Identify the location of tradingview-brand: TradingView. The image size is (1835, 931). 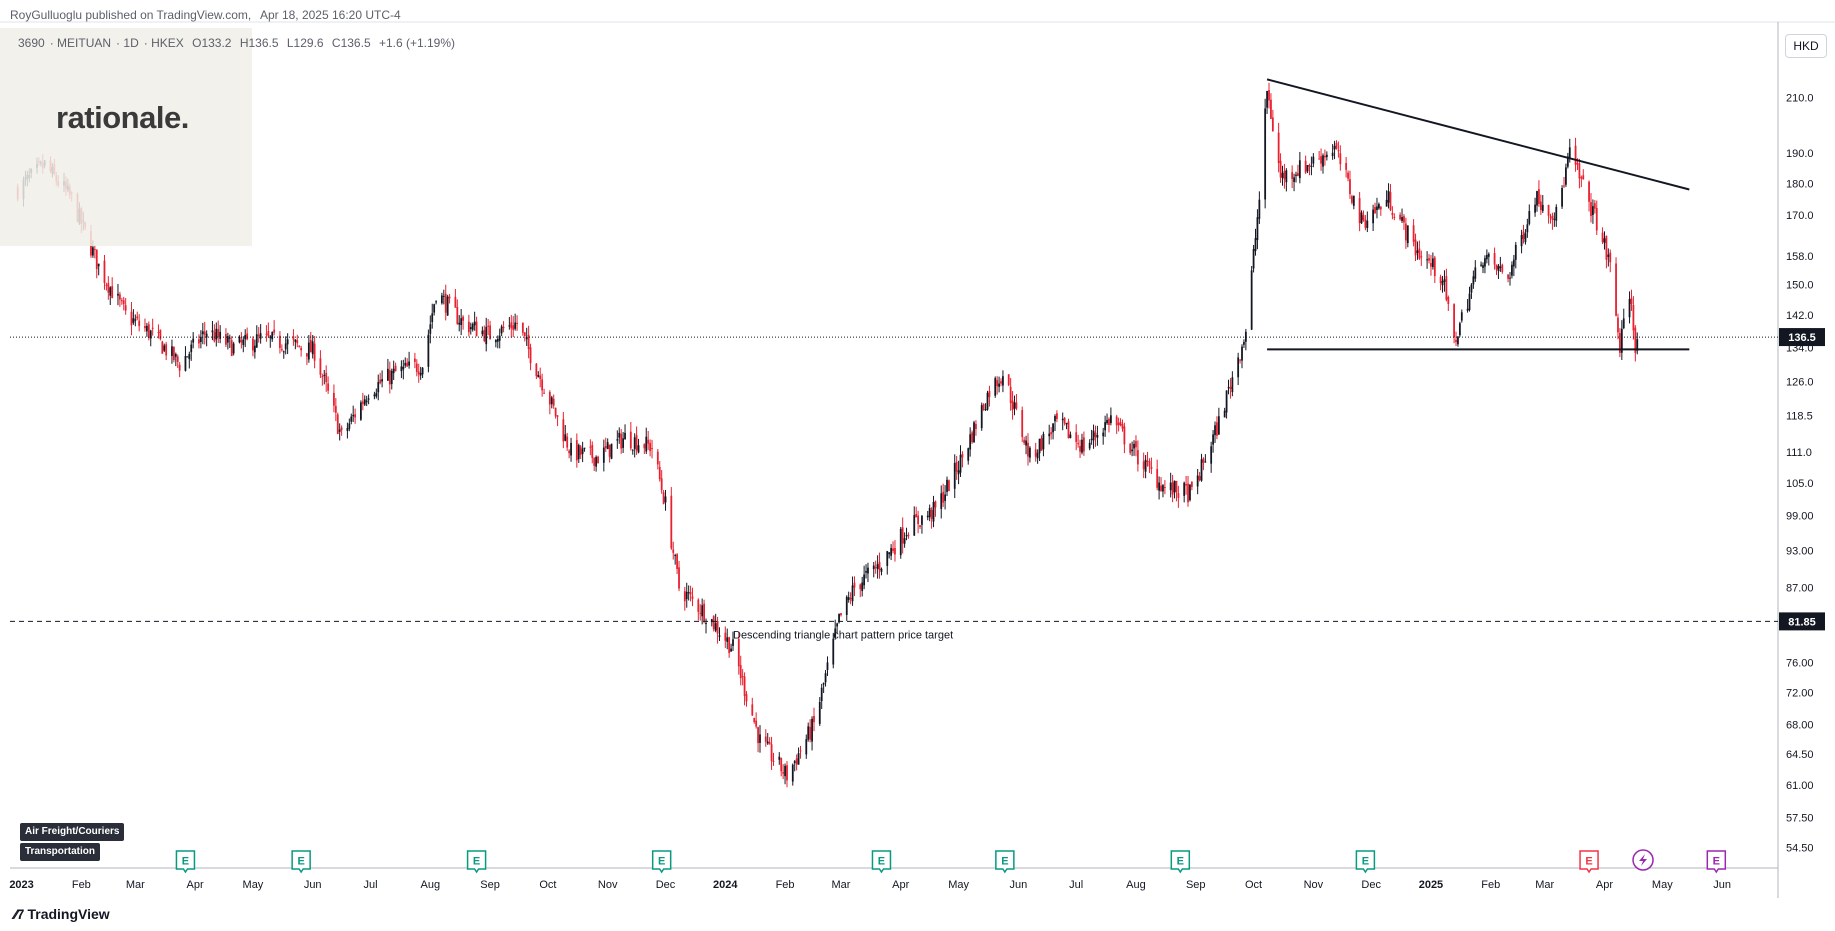
(68, 914).